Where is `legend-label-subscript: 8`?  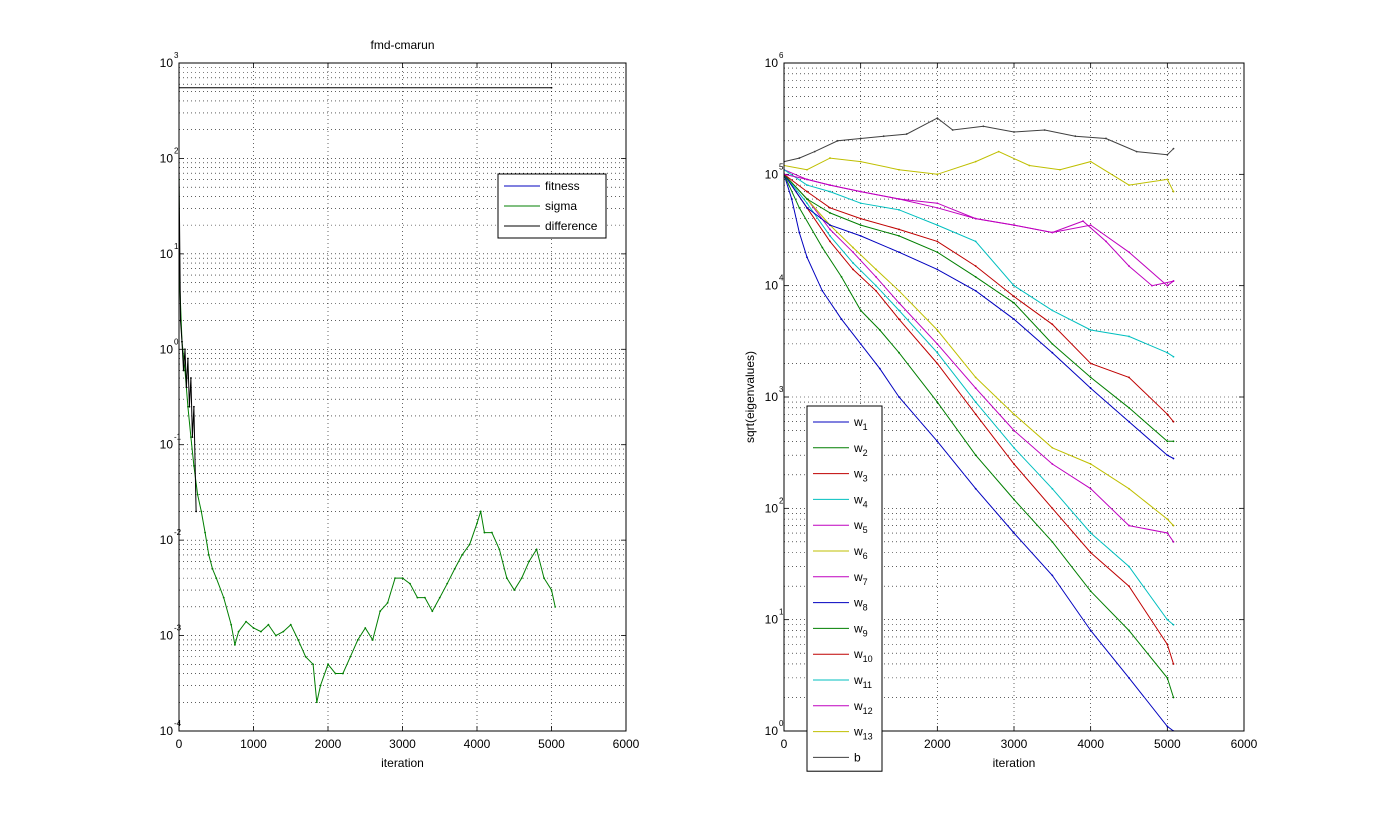 legend-label-subscript: 8 is located at coordinates (865, 608).